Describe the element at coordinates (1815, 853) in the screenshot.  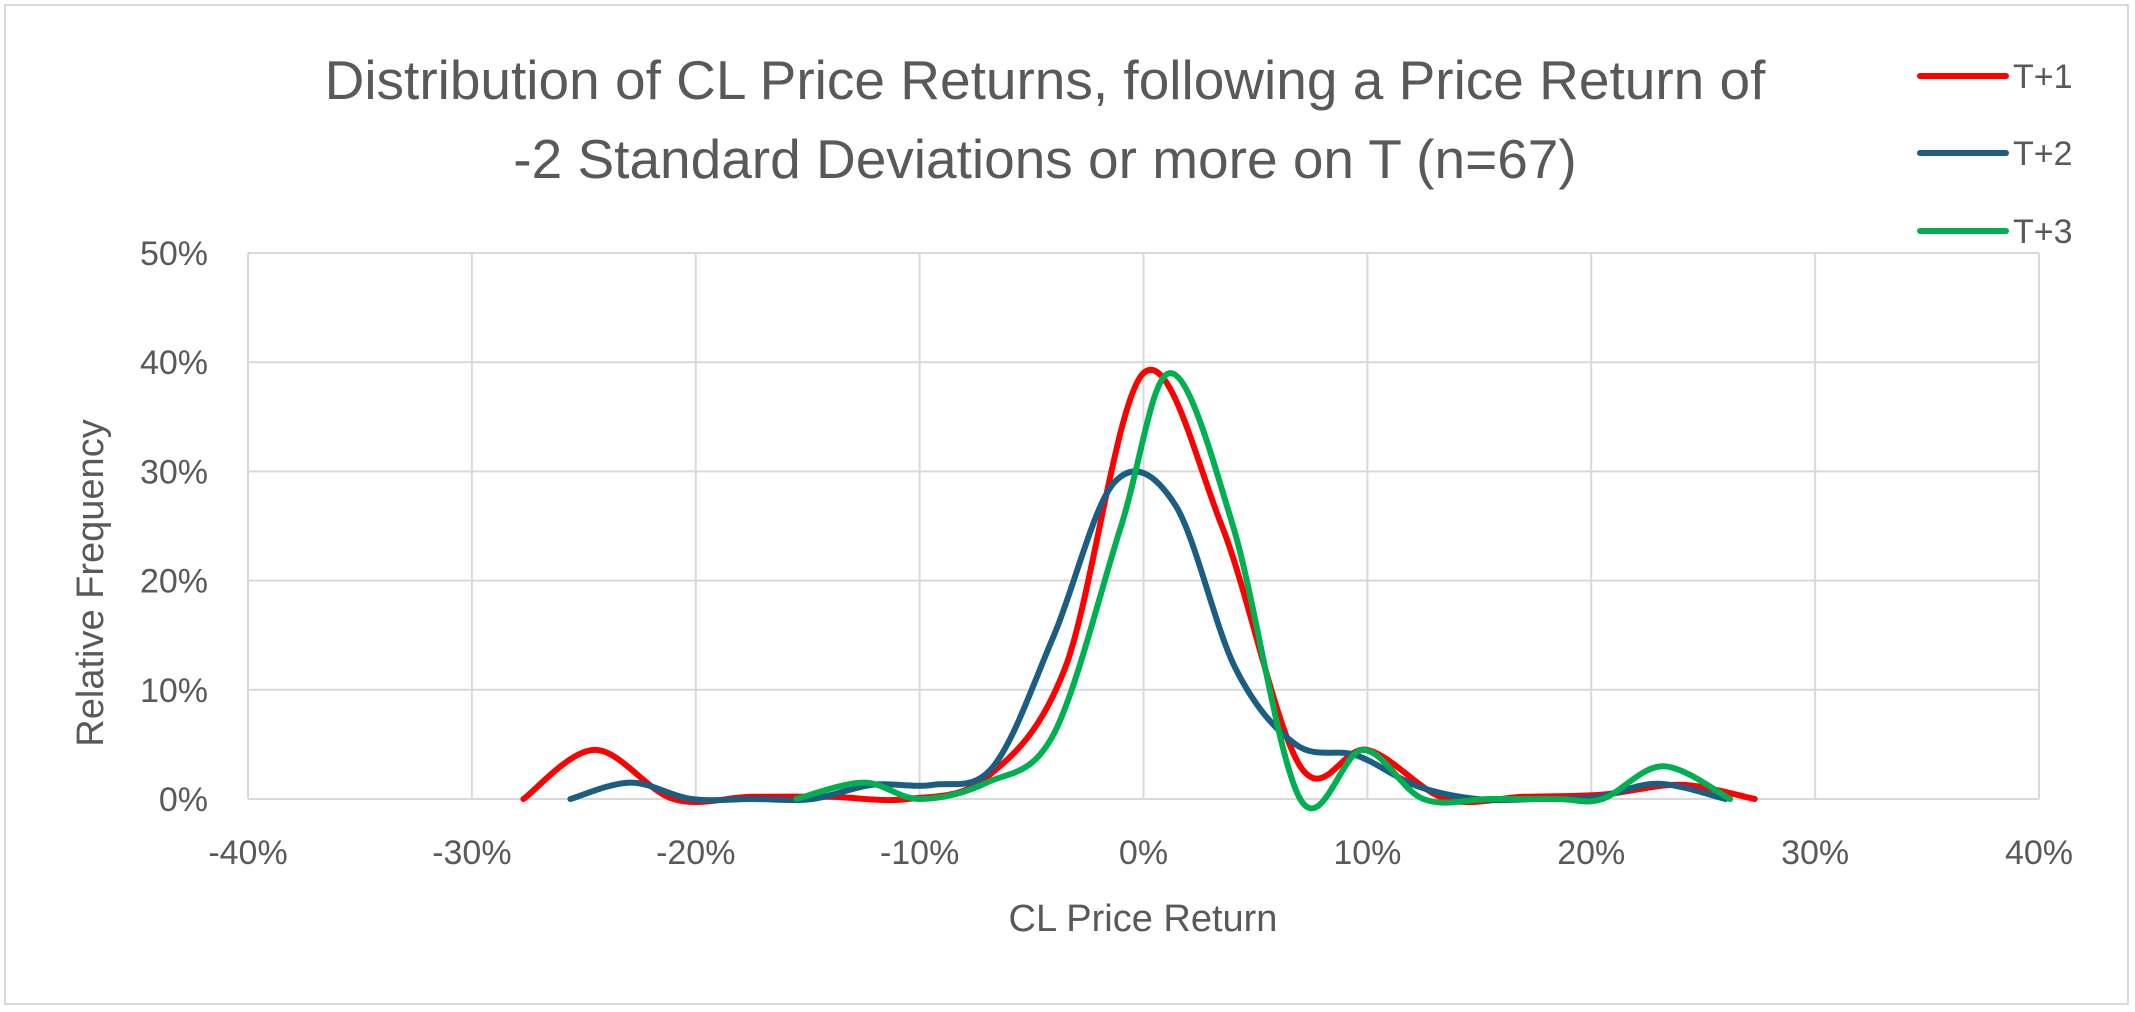
I see `x-tick-label: 30%` at that location.